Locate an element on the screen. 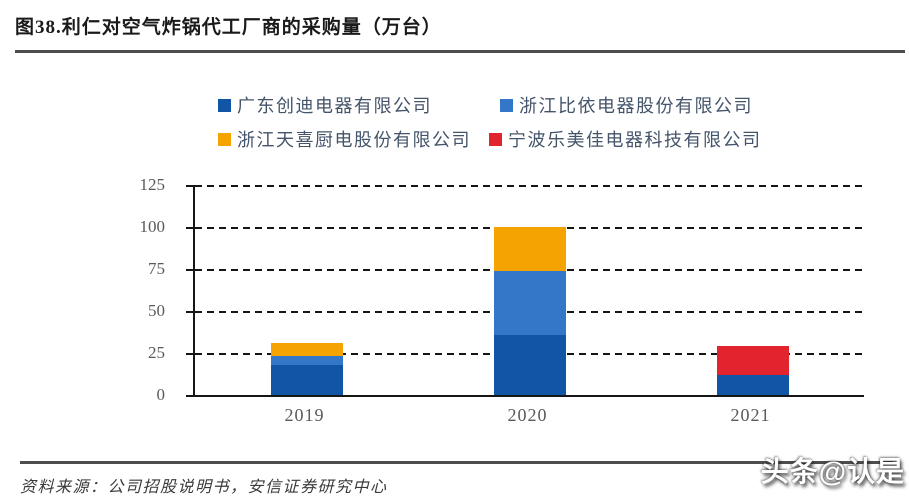  legend-item: 宁波乐美佳电器科技有限公司 is located at coordinates (625, 139).